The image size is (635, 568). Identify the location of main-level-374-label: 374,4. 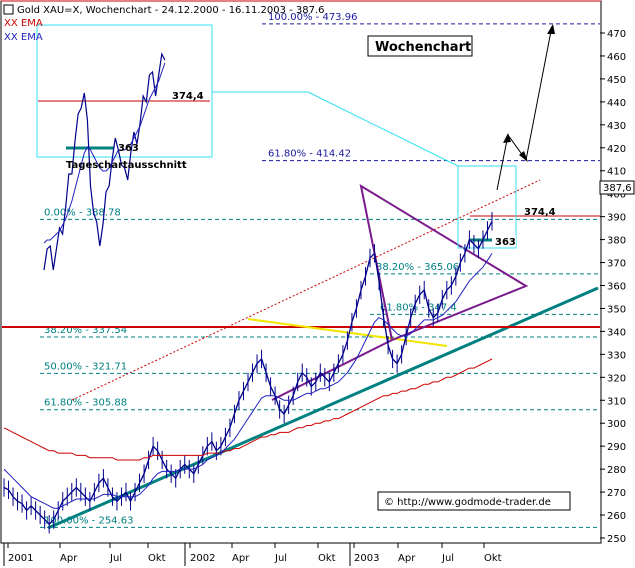
(540, 212).